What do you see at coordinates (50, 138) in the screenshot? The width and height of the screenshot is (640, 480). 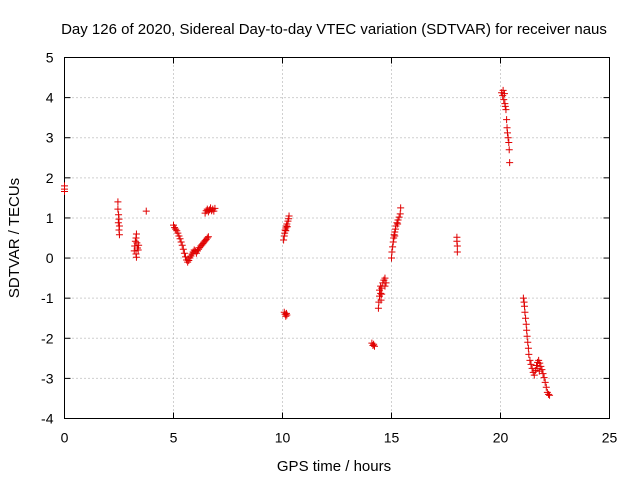 I see `y-tick-label: 3` at bounding box center [50, 138].